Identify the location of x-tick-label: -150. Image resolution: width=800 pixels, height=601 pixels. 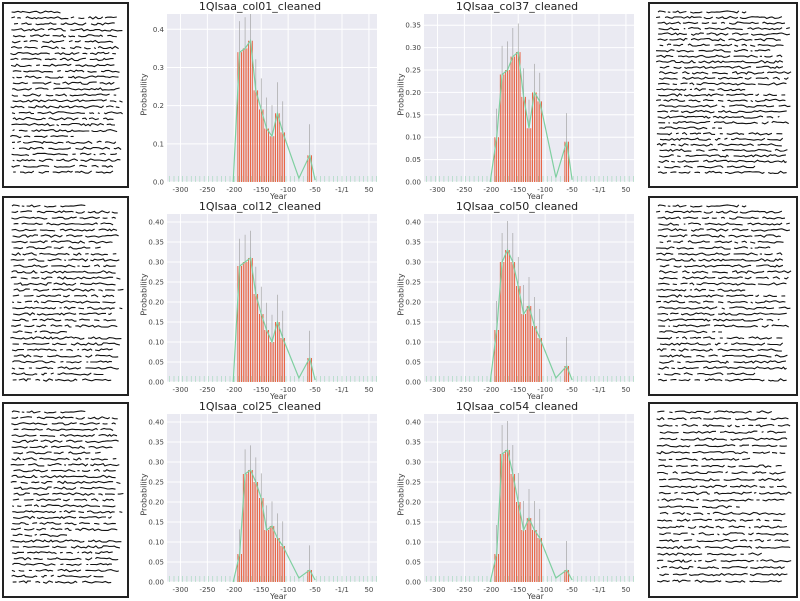
(261, 590).